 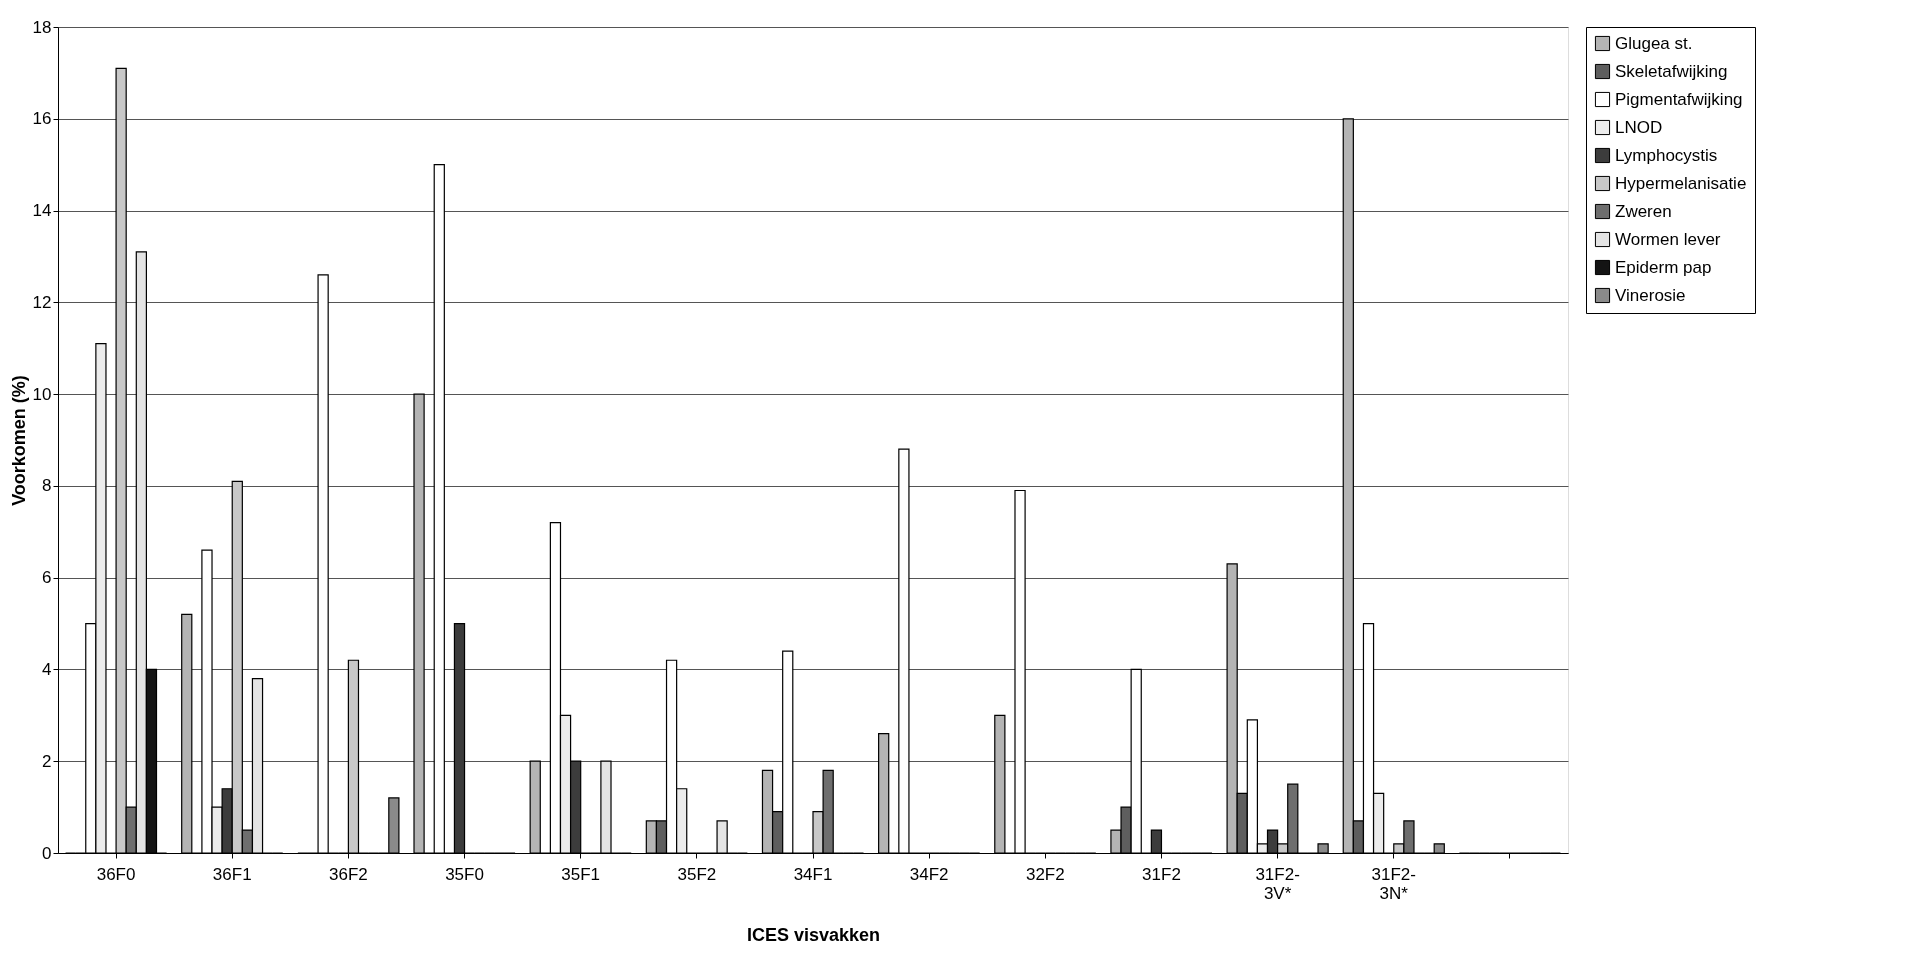 What do you see at coordinates (47, 853) in the screenshot?
I see `y-tick-label: 0` at bounding box center [47, 853].